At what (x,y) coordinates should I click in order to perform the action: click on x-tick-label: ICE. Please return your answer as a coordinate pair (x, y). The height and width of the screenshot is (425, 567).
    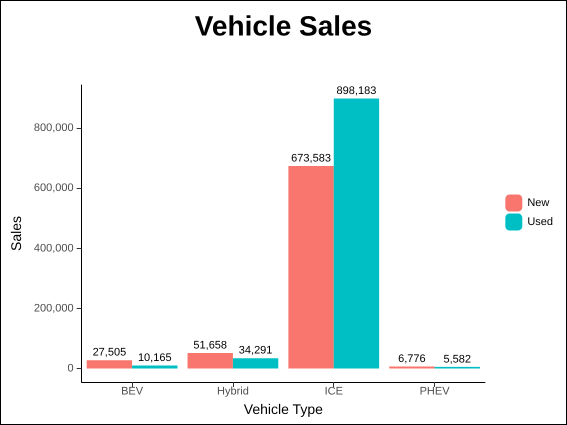
    Looking at the image, I should click on (333, 392).